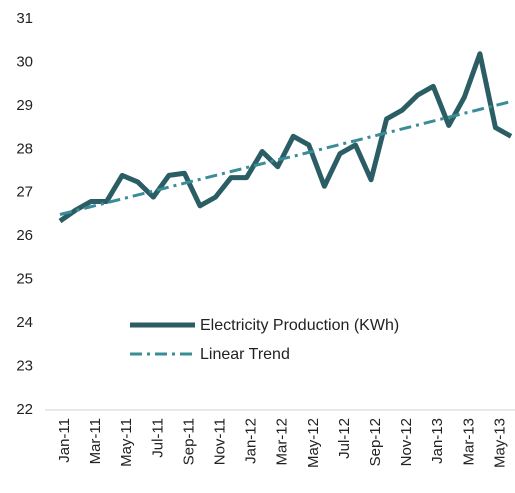 The height and width of the screenshot is (493, 515). What do you see at coordinates (468, 442) in the screenshot?
I see `x-tick-label: Mar-13` at bounding box center [468, 442].